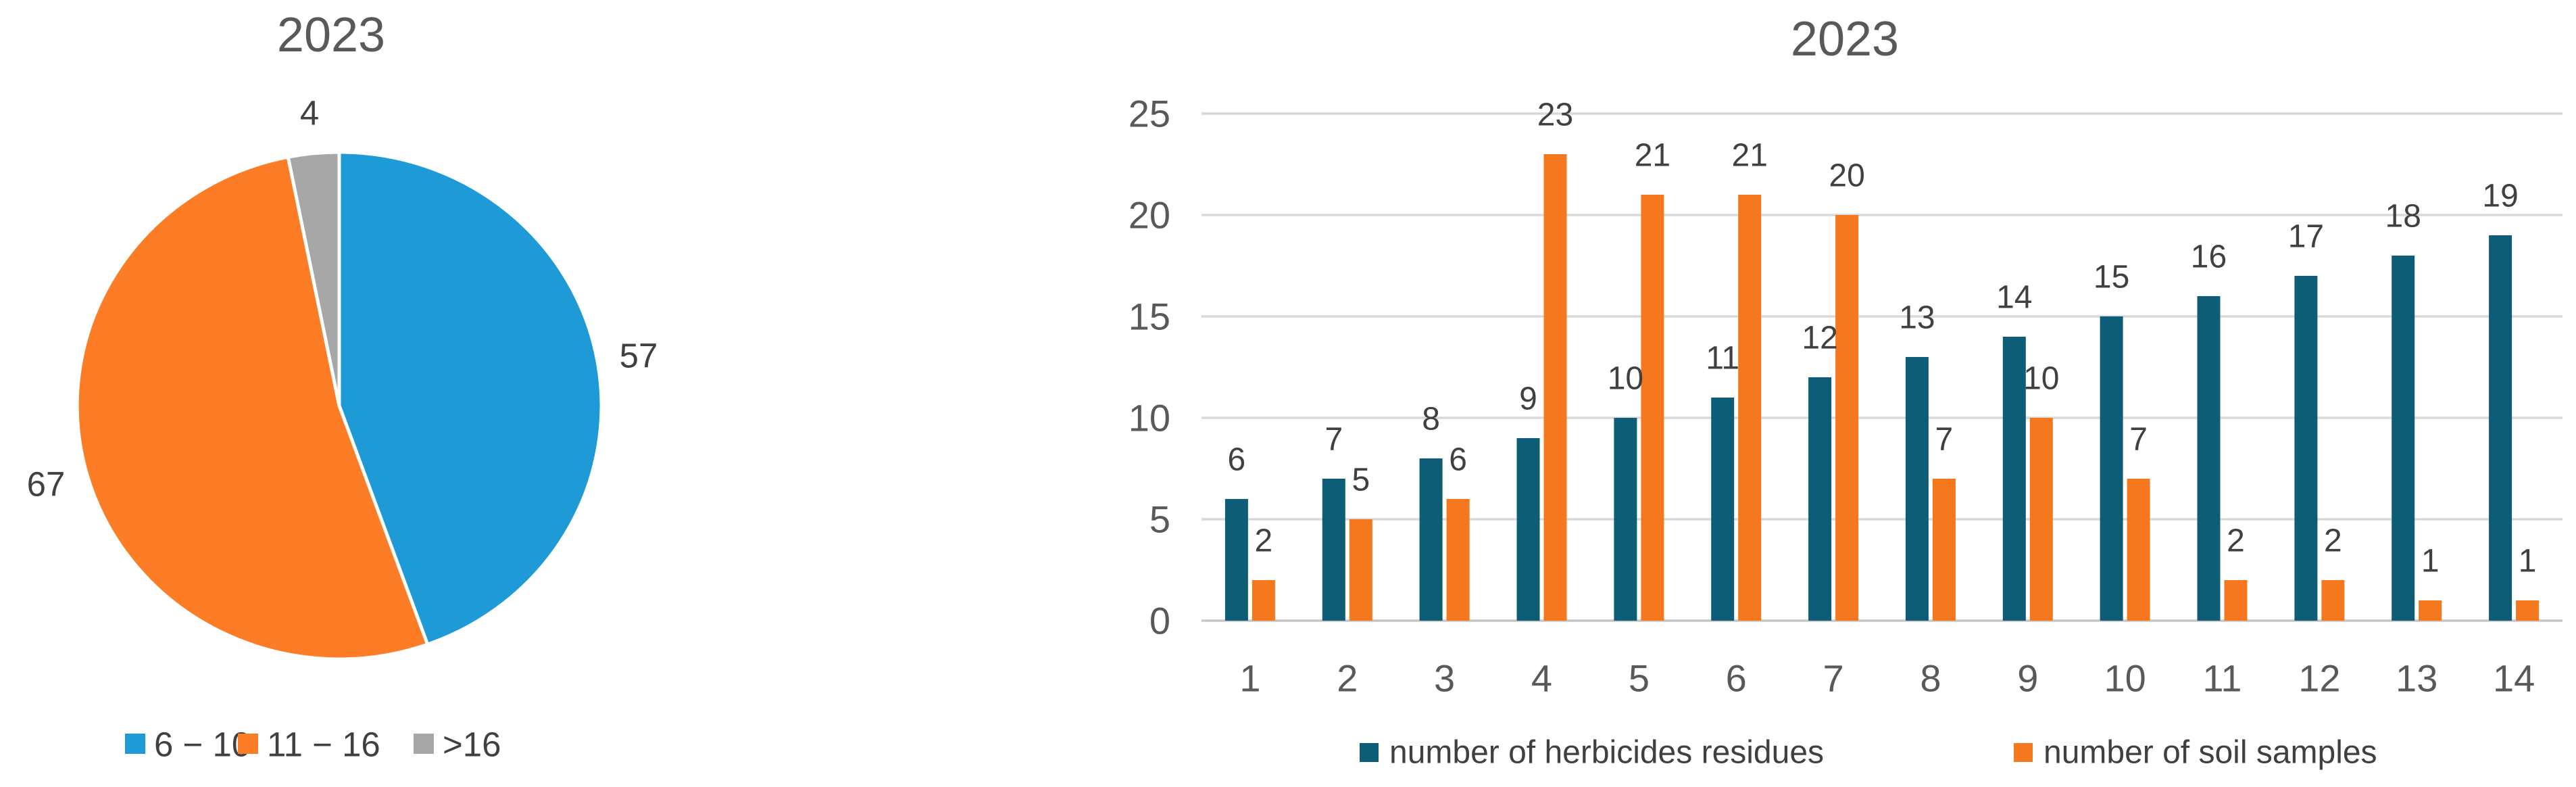 The width and height of the screenshot is (2576, 787). I want to click on pie-legend: 6 − 10 11 − 16 >16, so click(313, 744).